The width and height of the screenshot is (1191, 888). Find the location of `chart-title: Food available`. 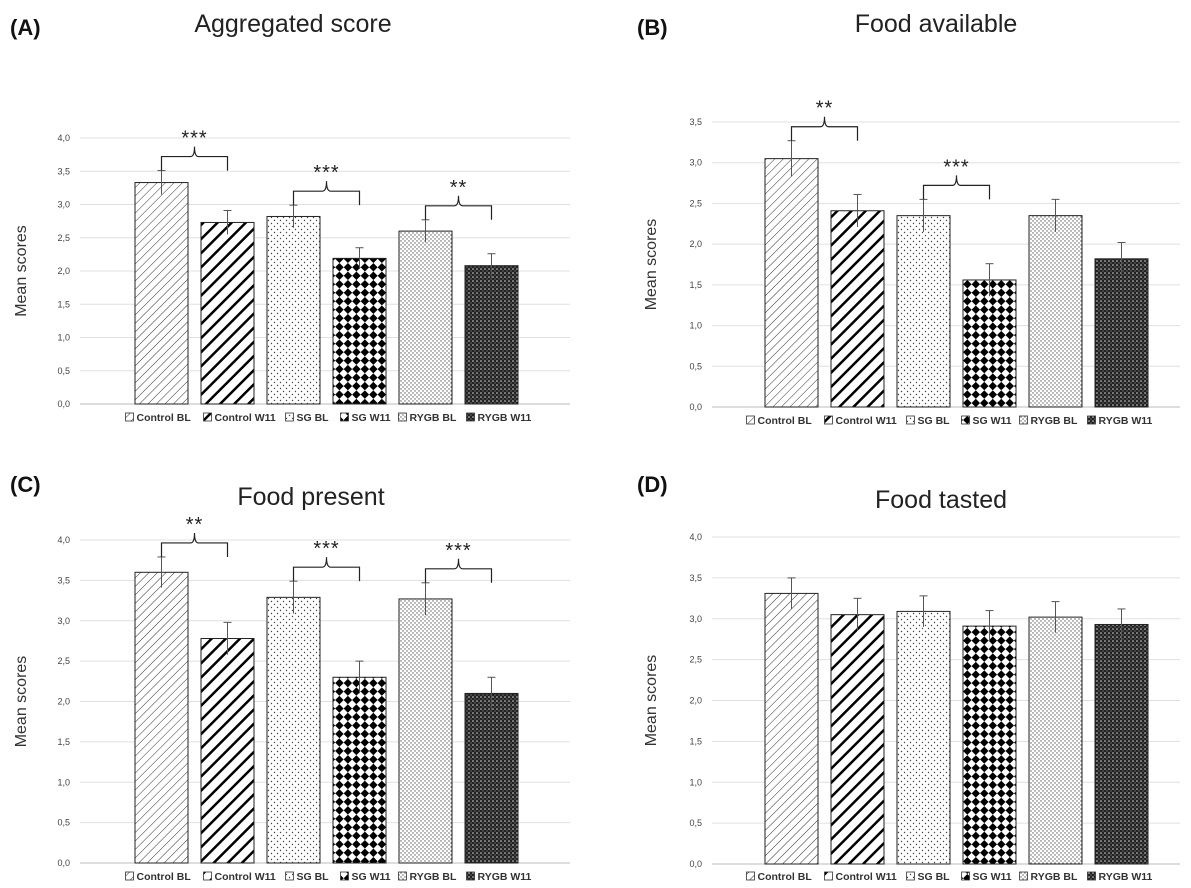

chart-title: Food available is located at coordinates (936, 24).